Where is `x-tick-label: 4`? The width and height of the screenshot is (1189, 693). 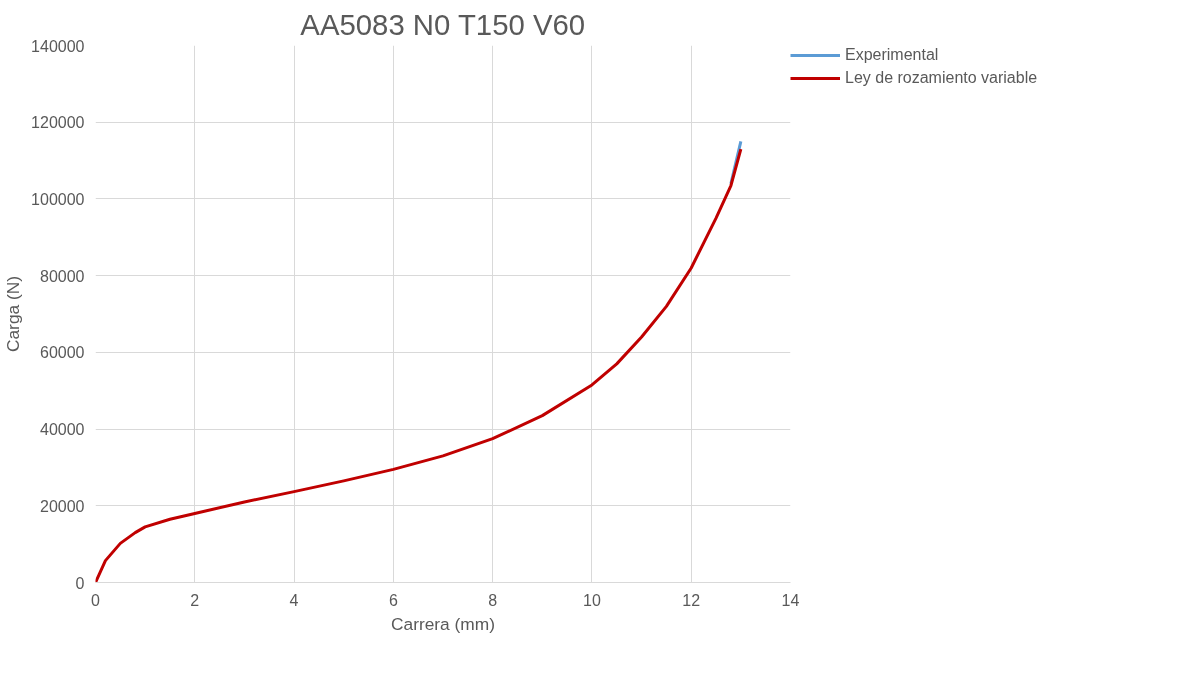 x-tick-label: 4 is located at coordinates (294, 600).